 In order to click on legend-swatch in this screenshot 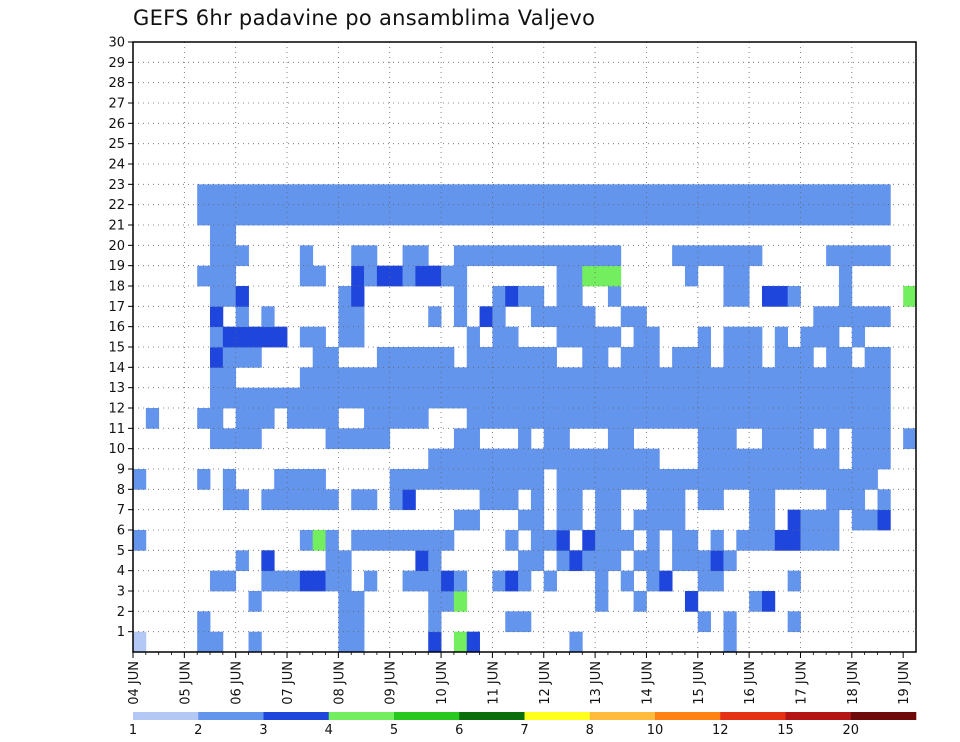, I will do `click(557, 716)`.